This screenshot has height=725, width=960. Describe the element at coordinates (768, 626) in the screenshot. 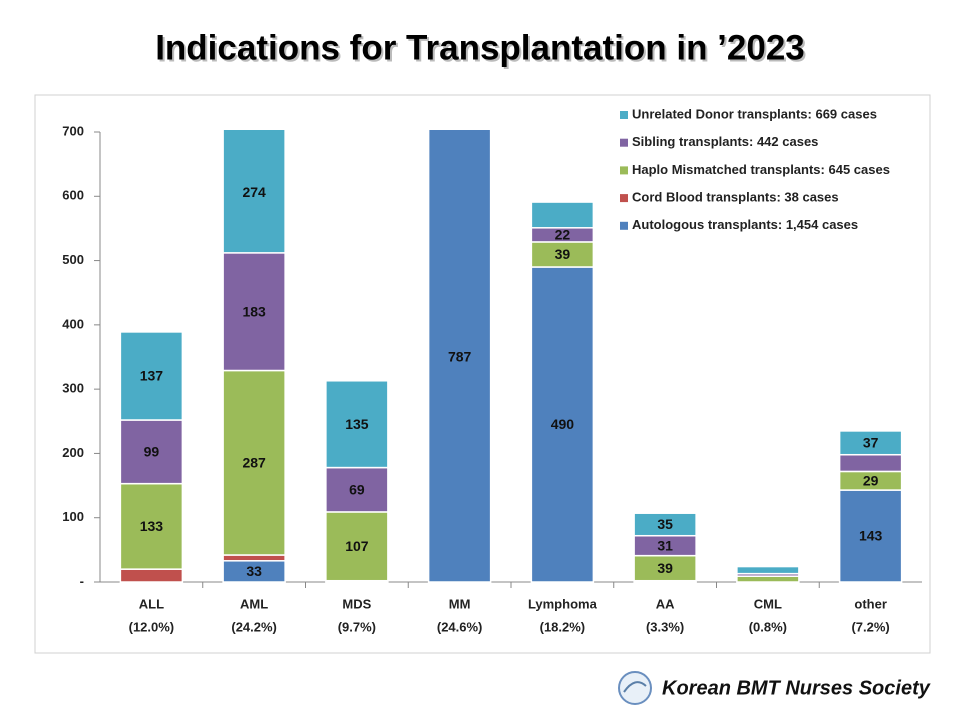

I see `x-tick-note: (0.8%)` at that location.